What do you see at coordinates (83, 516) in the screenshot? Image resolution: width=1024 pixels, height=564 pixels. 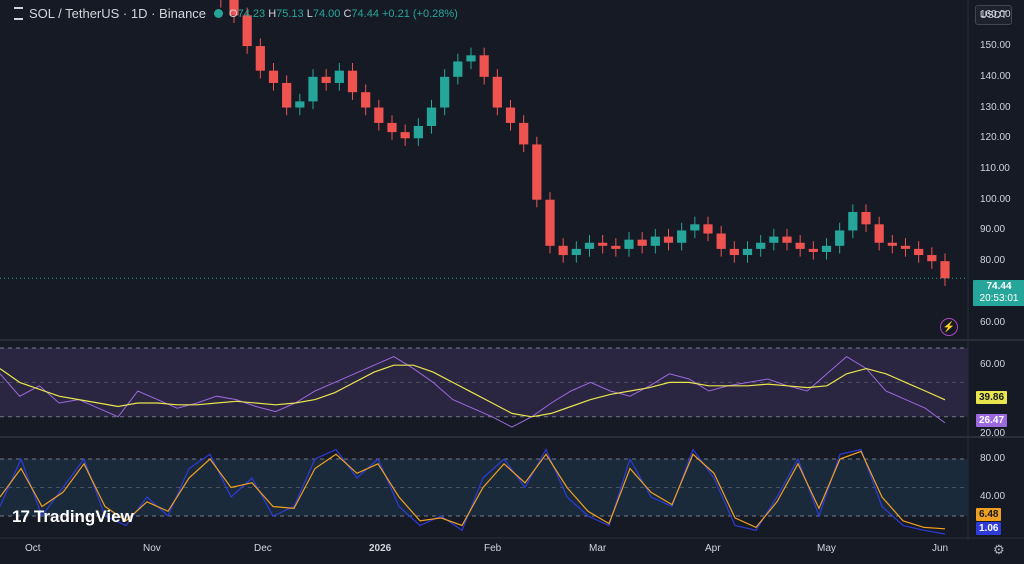 I see `brand-name: TradingView` at bounding box center [83, 516].